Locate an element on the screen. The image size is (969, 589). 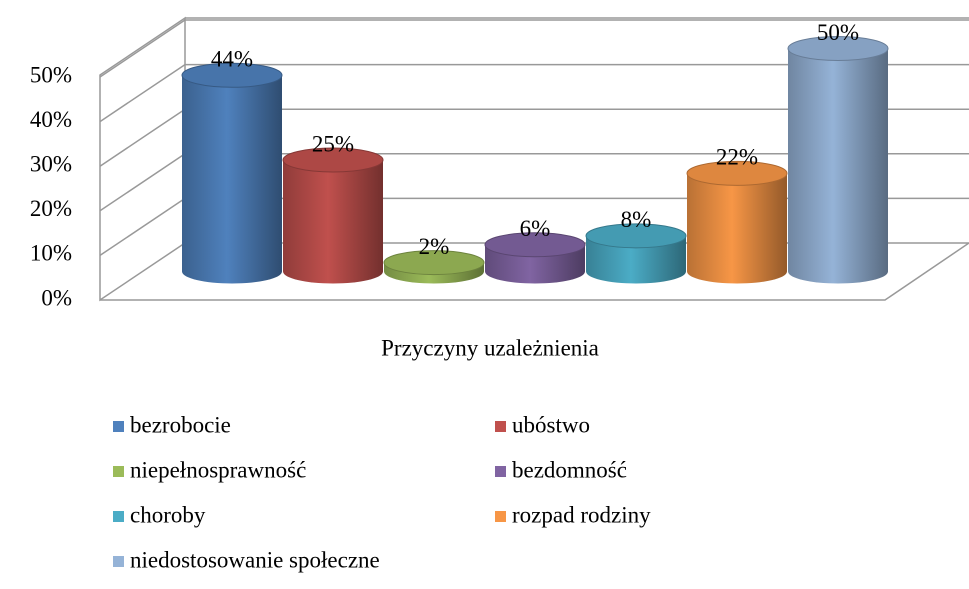
y-tick-label: 10% is located at coordinates (51, 253).